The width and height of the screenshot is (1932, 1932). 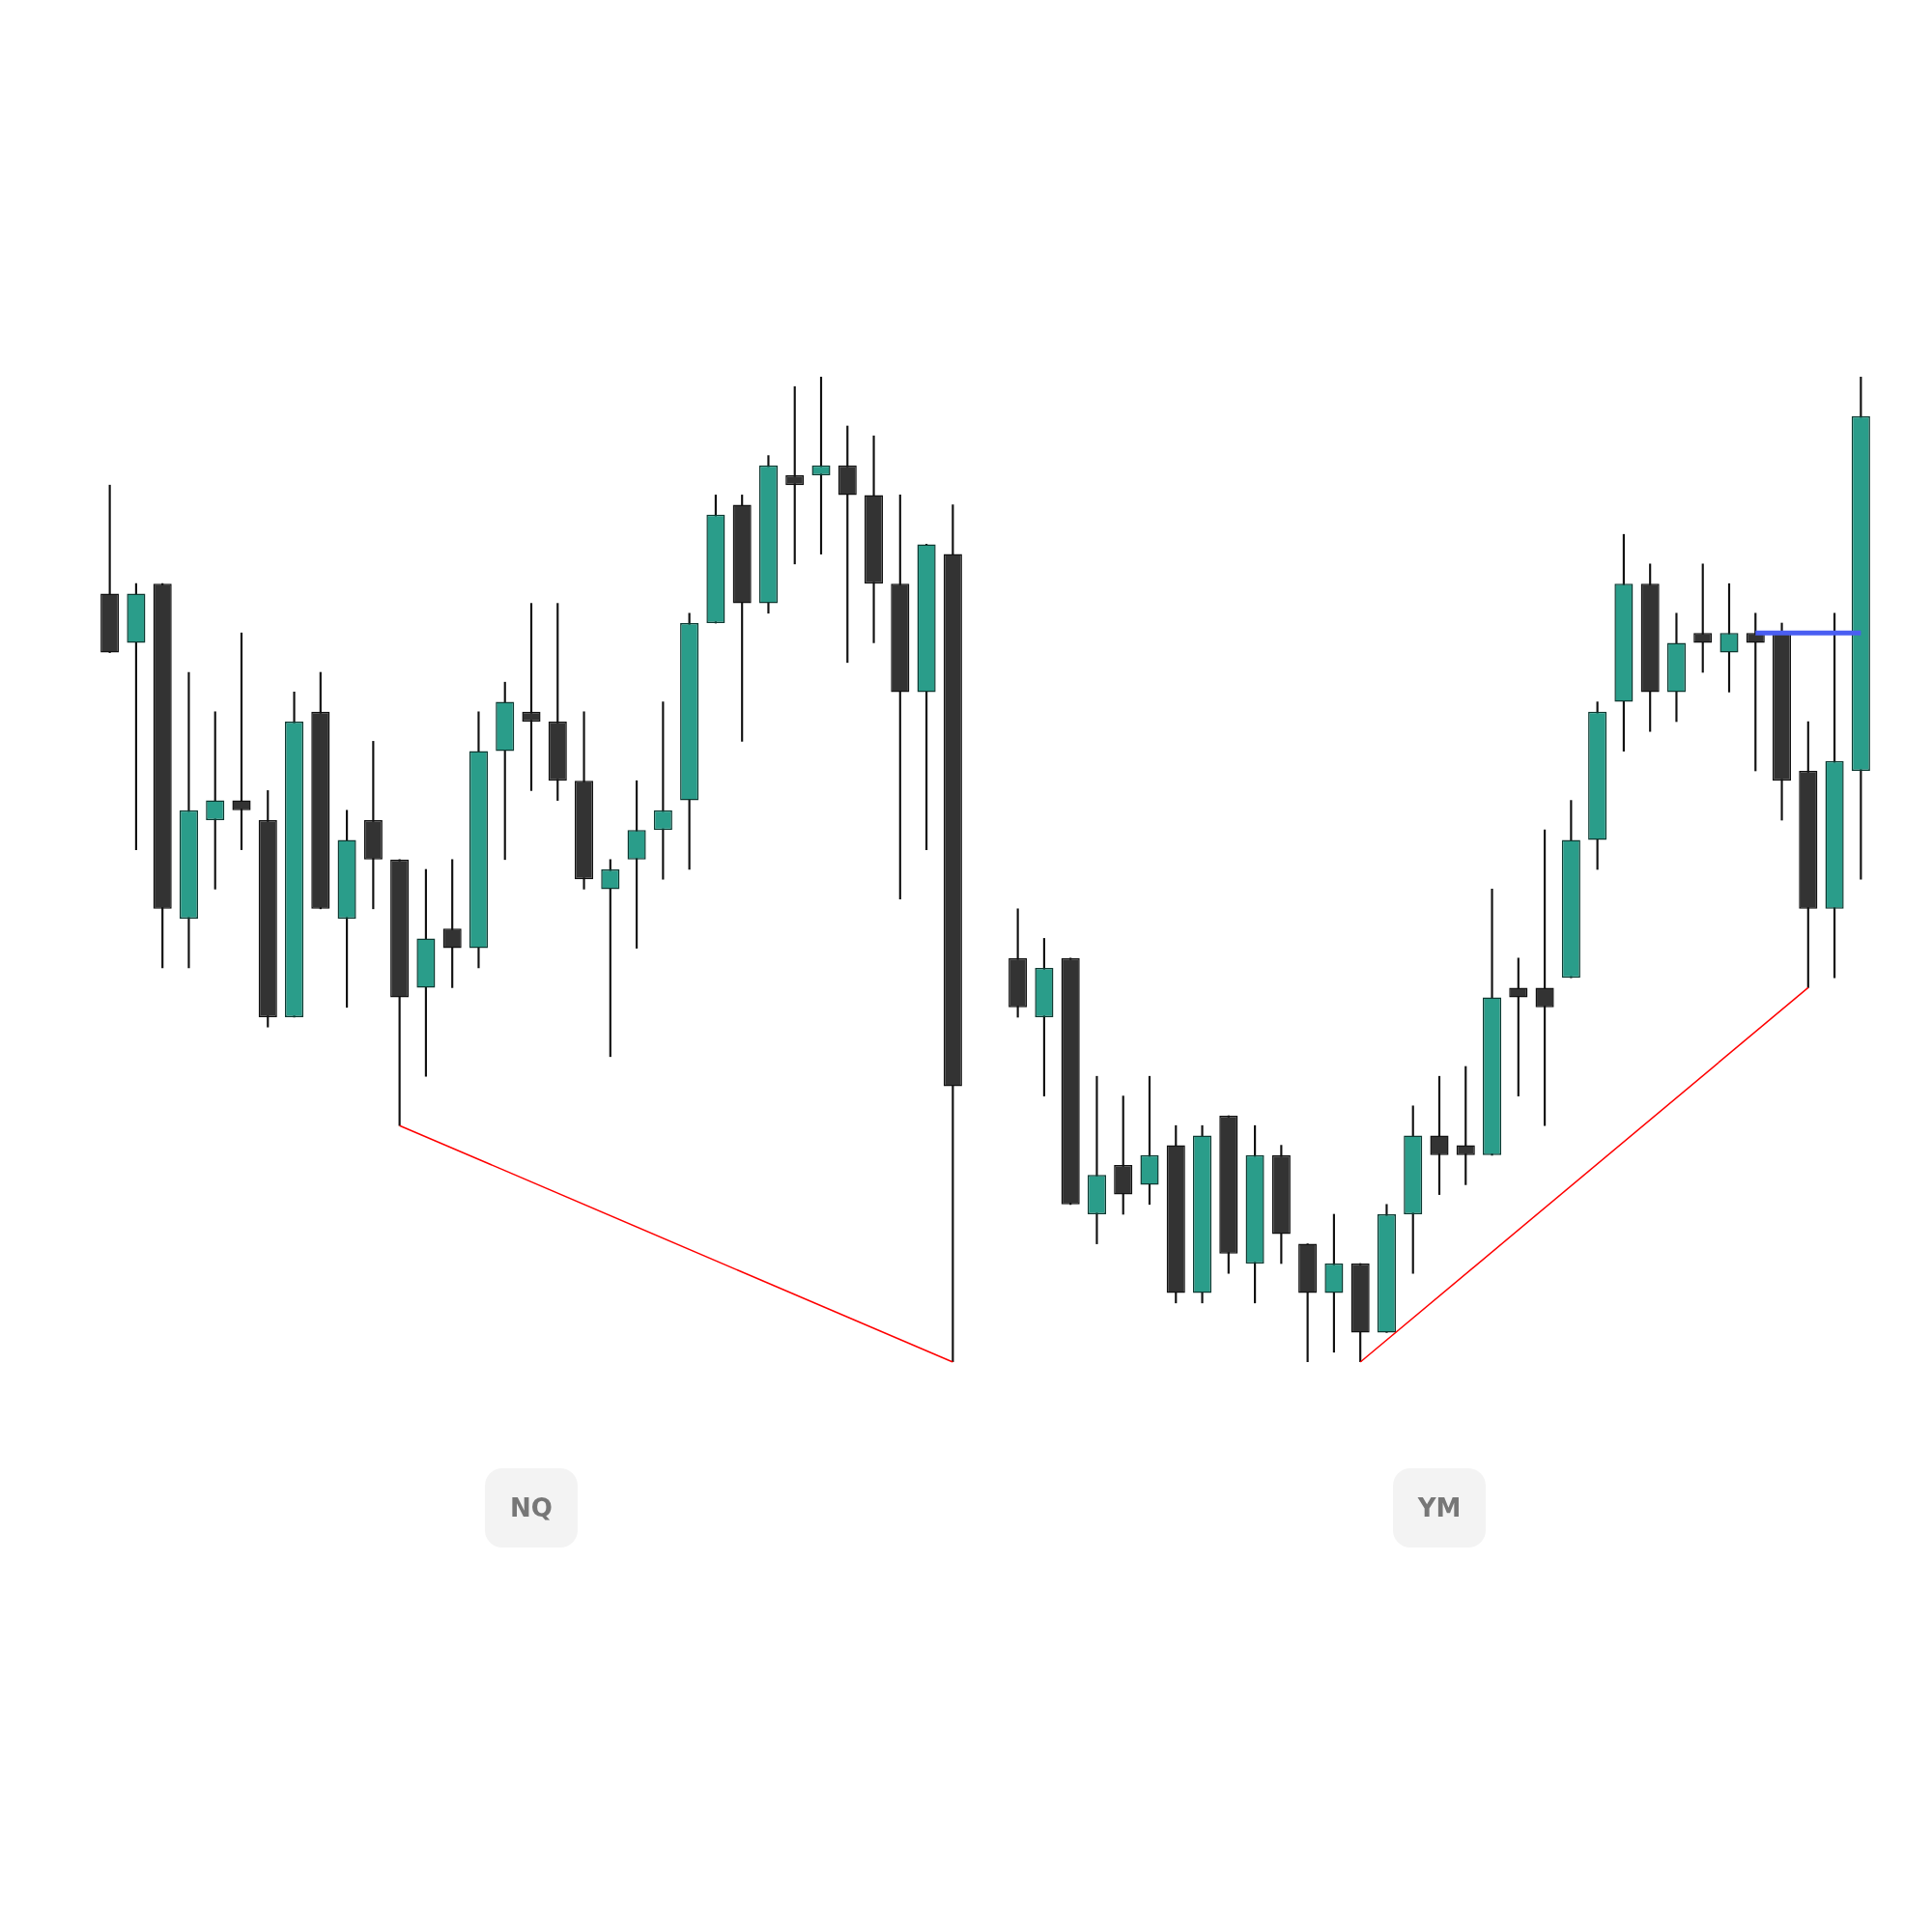 What do you see at coordinates (1439, 1508) in the screenshot?
I see `text: YM` at bounding box center [1439, 1508].